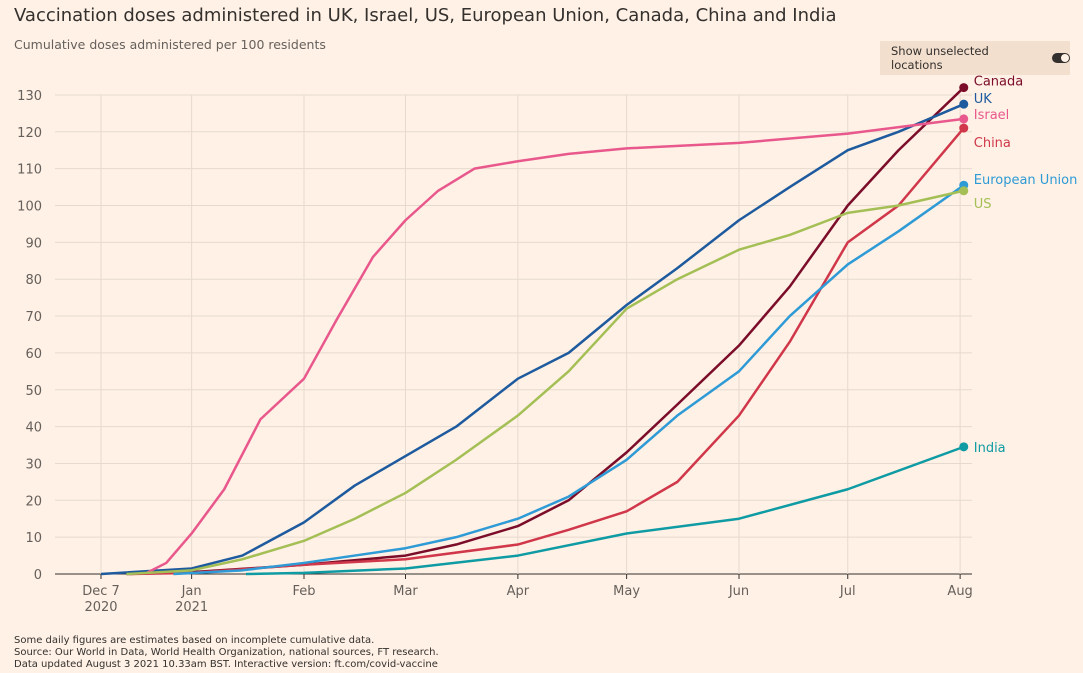 This screenshot has height=673, width=1083. I want to click on x-tick-label: 2021, so click(191, 607).